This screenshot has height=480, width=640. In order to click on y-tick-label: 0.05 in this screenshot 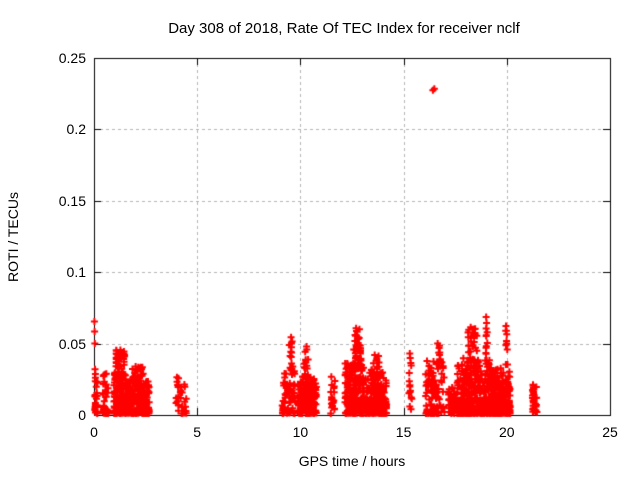, I will do `click(72, 343)`.